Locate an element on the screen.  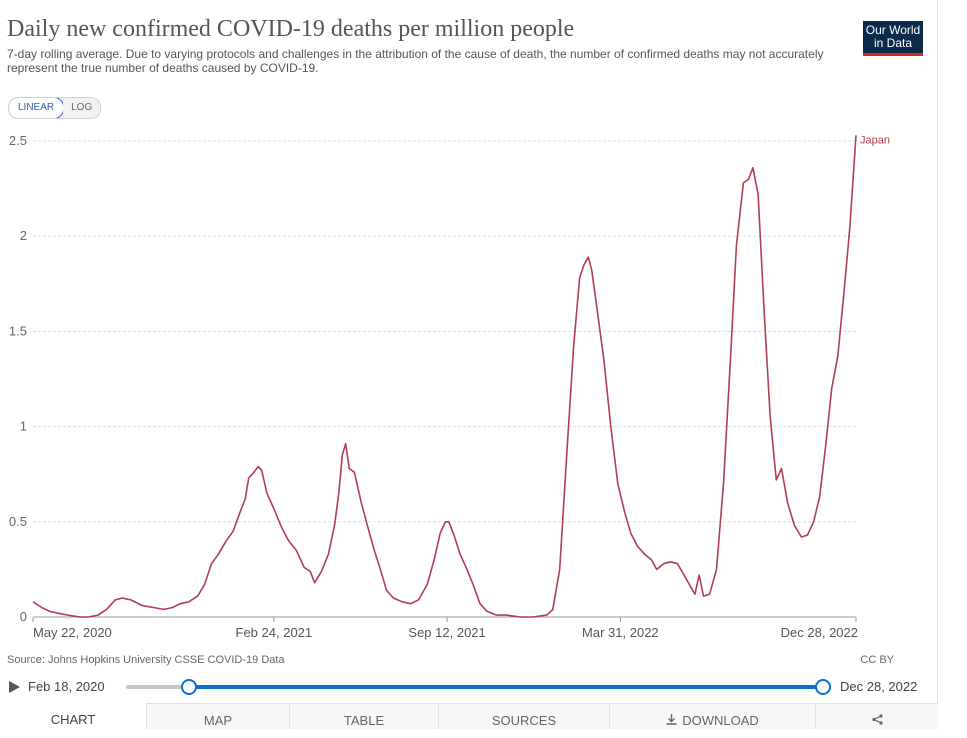
y-tick-label: 2 is located at coordinates (23, 235).